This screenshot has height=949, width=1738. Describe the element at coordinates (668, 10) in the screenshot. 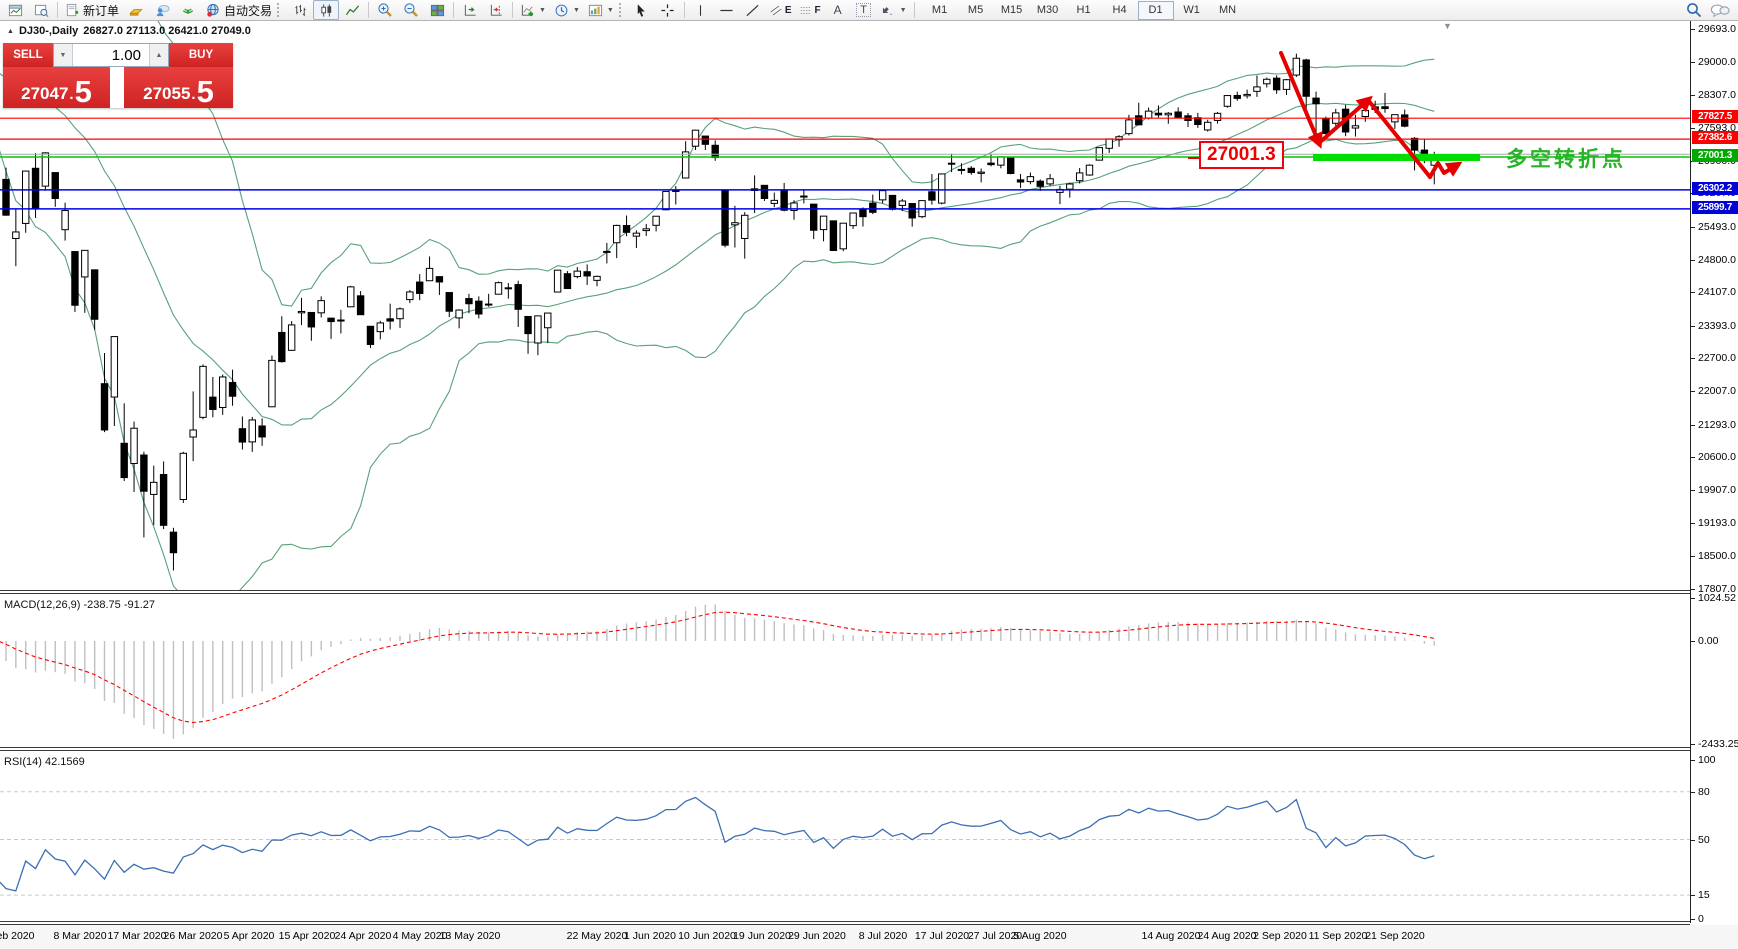

I see `crosshair-button` at that location.